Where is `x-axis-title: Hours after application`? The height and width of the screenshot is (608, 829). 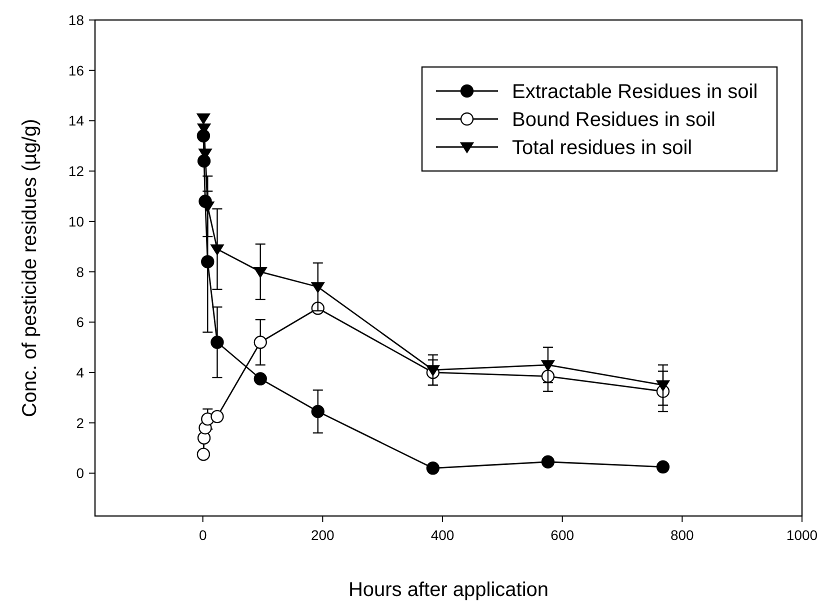 x-axis-title: Hours after application is located at coordinates (448, 590).